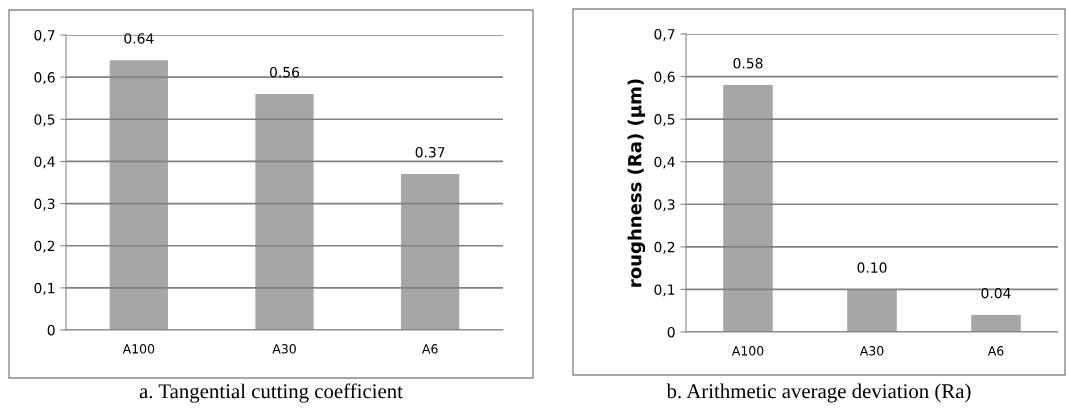  I want to click on data-label: 0.04, so click(996, 293).